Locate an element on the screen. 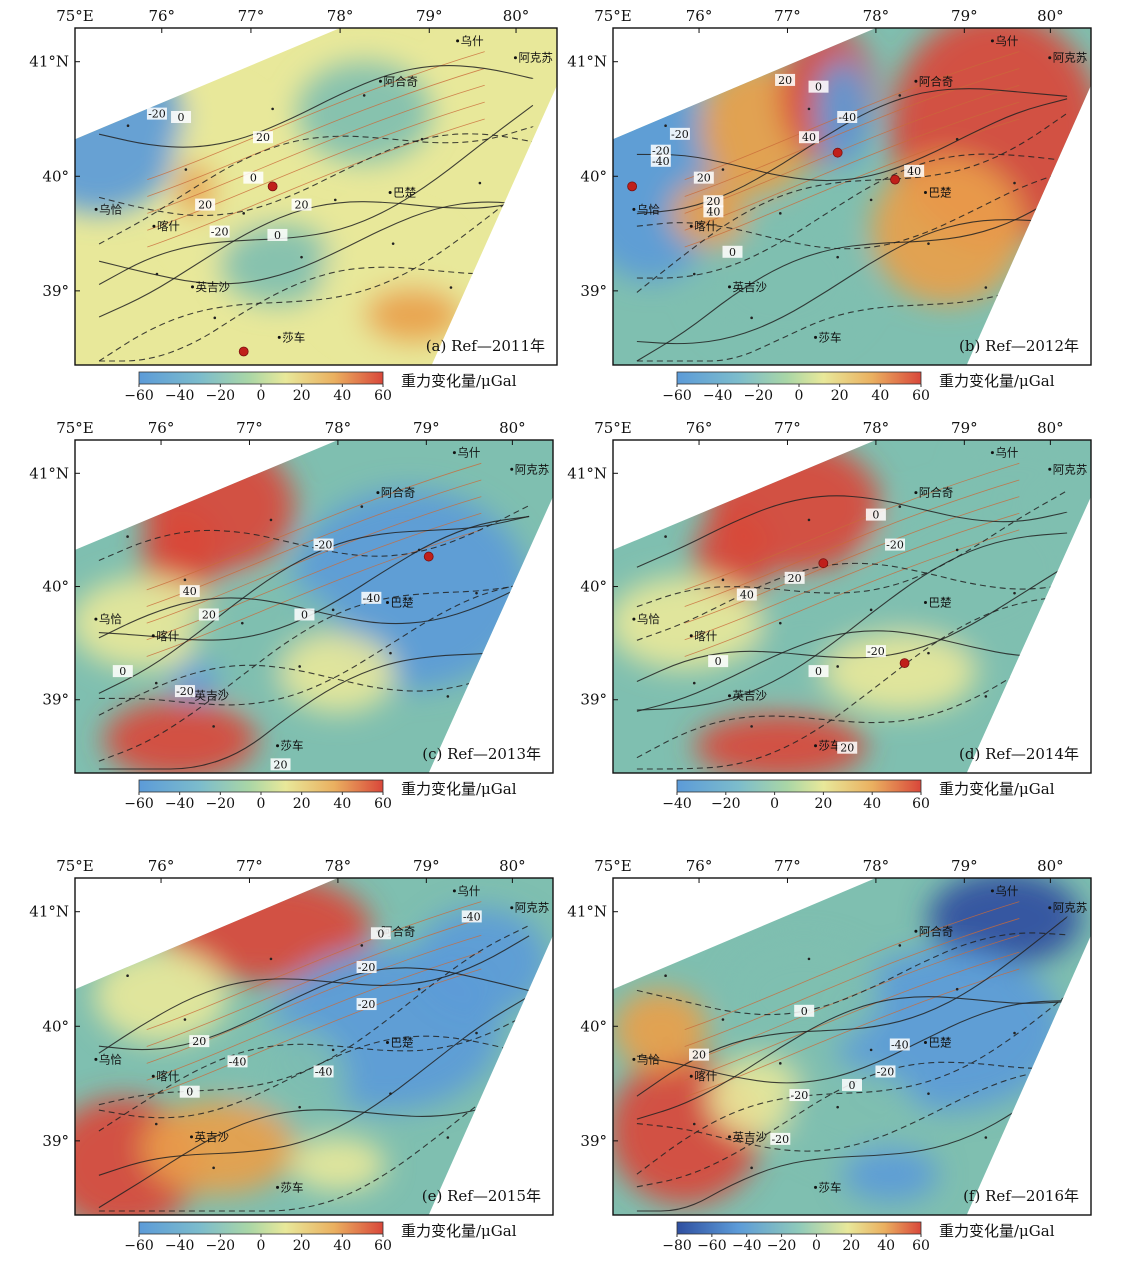 This screenshot has width=1121, height=1286. place-label: 乌恰 is located at coordinates (648, 1059).